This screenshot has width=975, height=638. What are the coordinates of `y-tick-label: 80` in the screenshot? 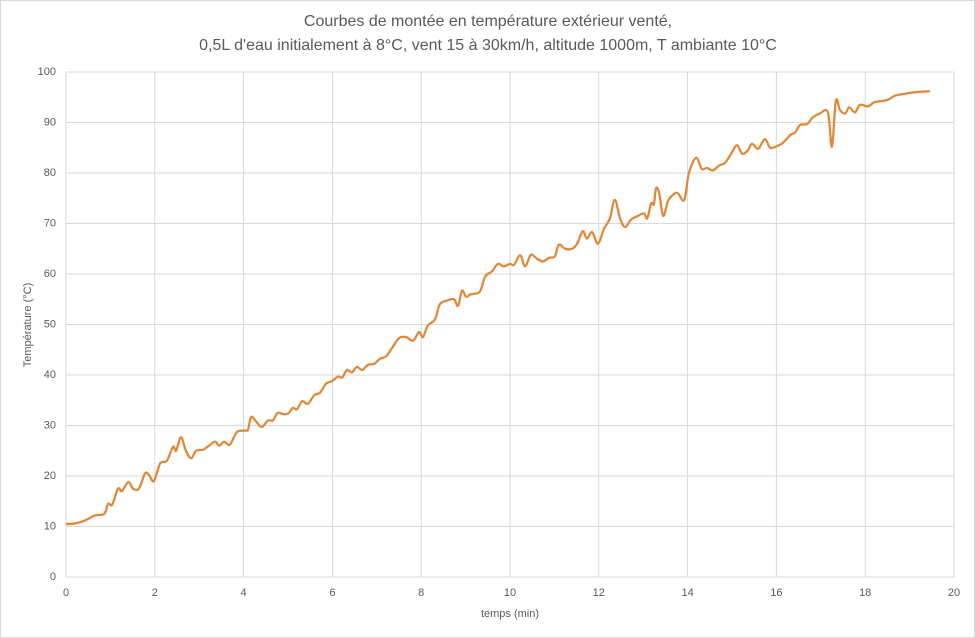 It's located at (50, 173).